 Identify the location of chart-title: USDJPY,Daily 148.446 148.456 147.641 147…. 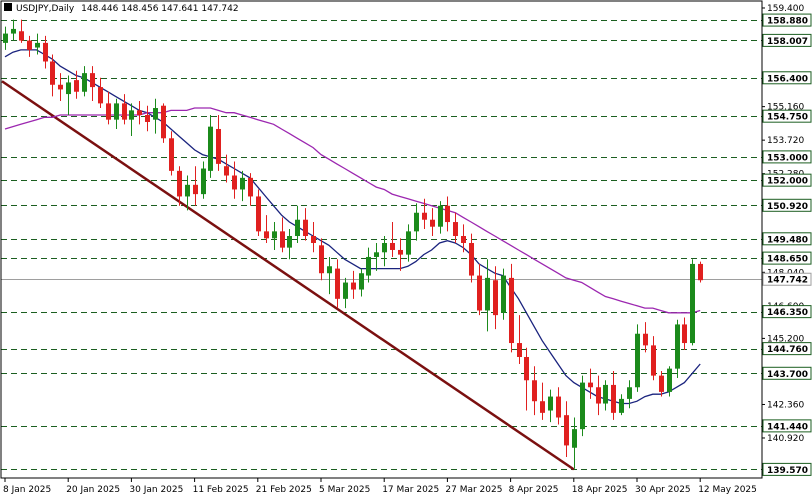
(127, 9).